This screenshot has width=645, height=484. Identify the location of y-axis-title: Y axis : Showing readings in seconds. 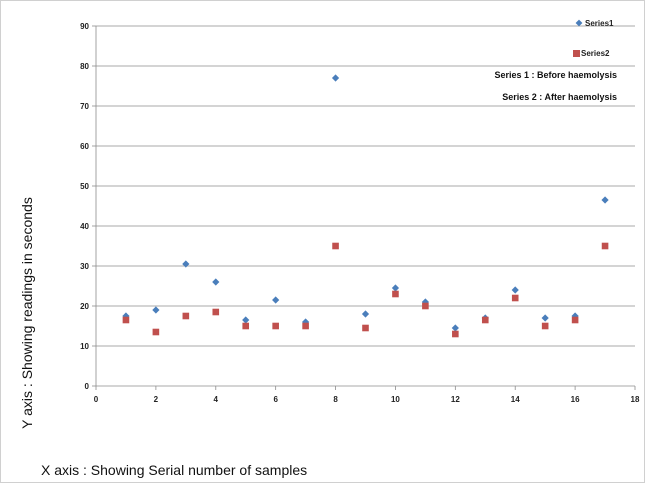
(27, 313).